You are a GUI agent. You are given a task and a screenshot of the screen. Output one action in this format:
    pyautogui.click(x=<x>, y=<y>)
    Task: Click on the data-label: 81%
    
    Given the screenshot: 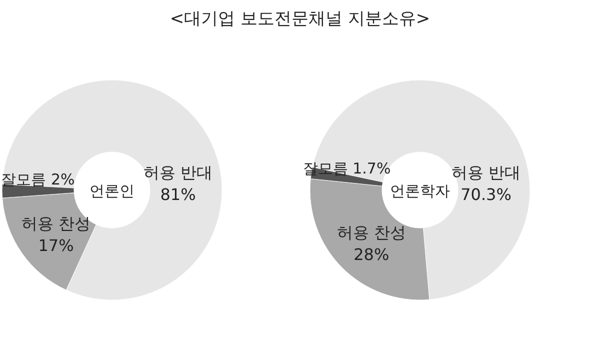 What is the action you would take?
    pyautogui.click(x=178, y=194)
    